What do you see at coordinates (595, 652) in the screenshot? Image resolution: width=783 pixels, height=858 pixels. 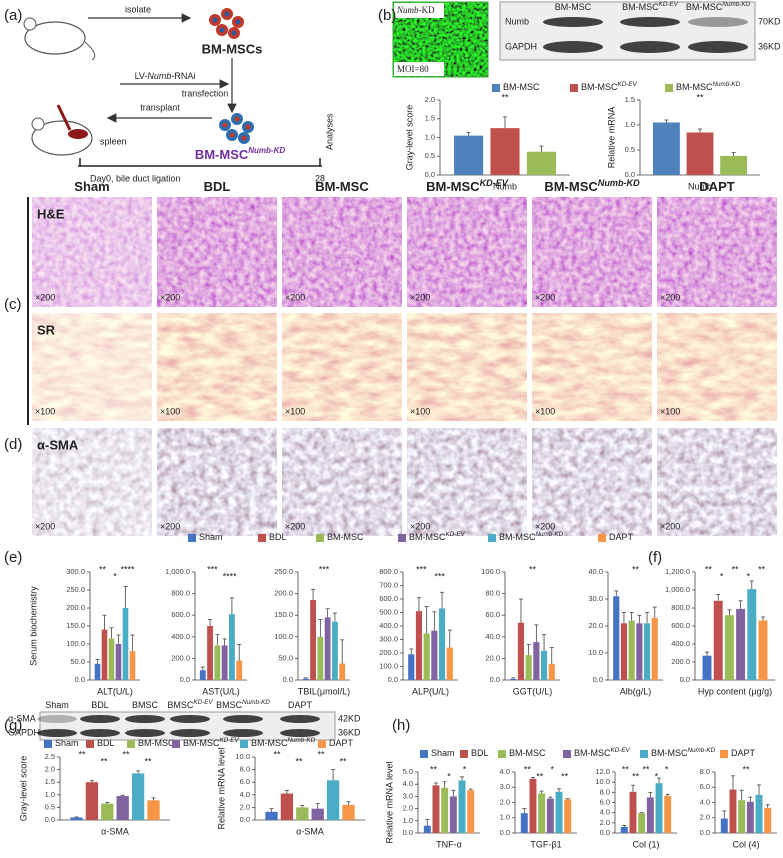 I see `y-tick-label: 10.0` at bounding box center [595, 652].